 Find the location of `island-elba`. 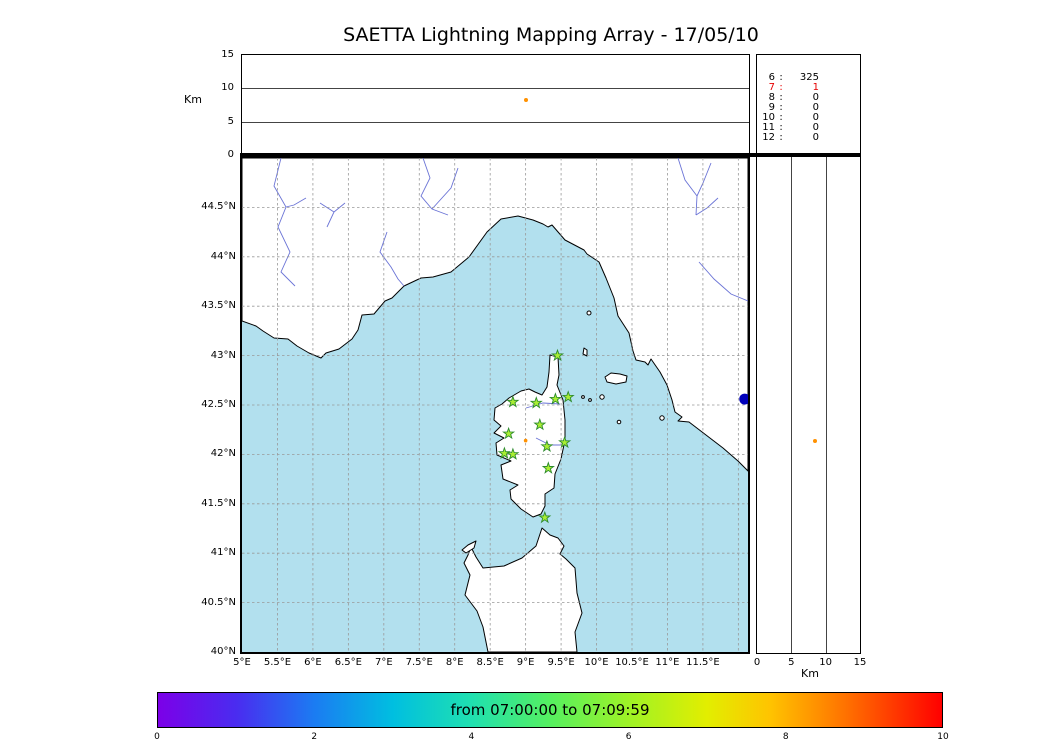

island-elba is located at coordinates (616, 378).